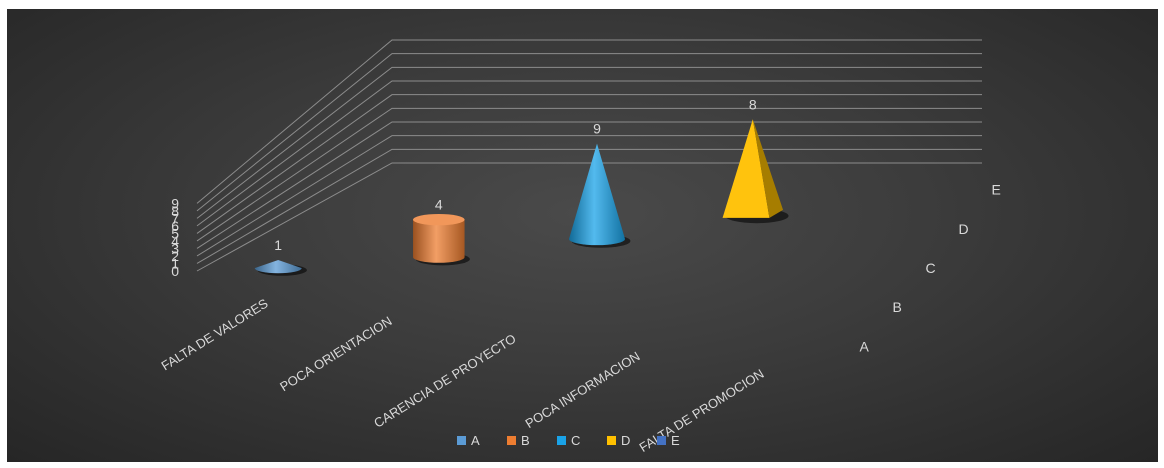 The height and width of the screenshot is (468, 1164). I want to click on legend-label: D, so click(625, 440).